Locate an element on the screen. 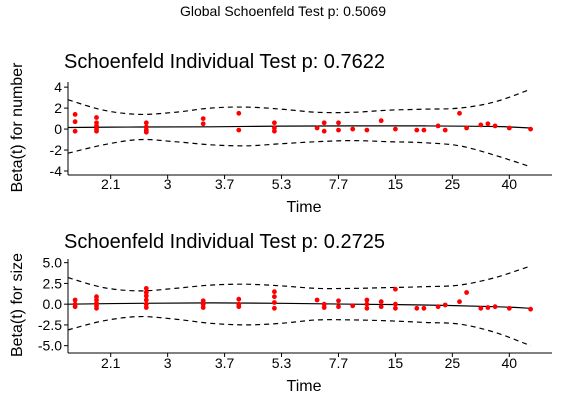  y-tick-label: 5.0 is located at coordinates (53, 263).